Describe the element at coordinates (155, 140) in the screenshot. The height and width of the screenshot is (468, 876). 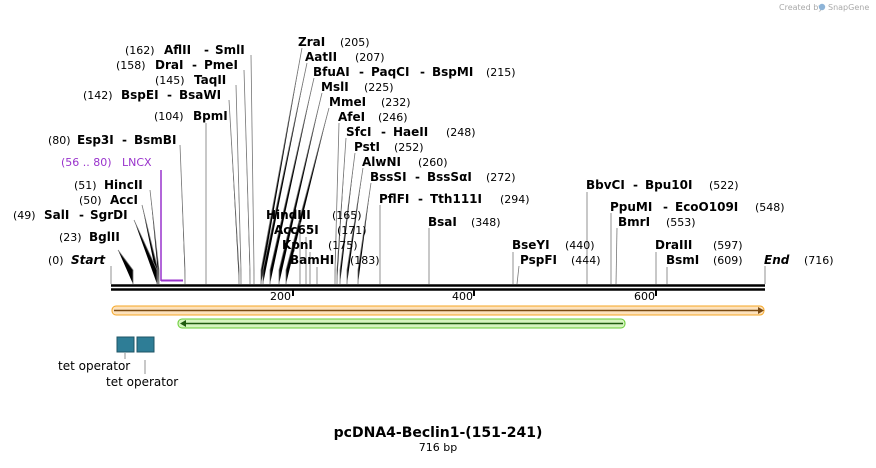
I see `enzyme-name: BsmBI` at that location.